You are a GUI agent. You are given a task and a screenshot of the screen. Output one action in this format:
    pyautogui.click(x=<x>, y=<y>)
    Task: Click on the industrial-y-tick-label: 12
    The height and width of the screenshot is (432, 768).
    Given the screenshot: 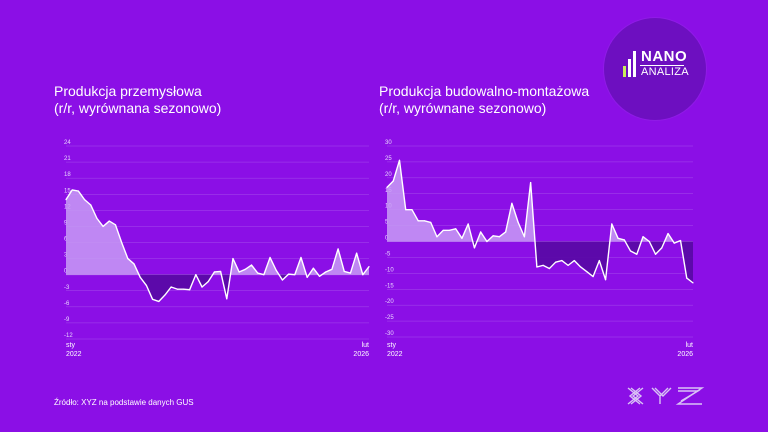 What is the action you would take?
    pyautogui.click(x=67, y=207)
    